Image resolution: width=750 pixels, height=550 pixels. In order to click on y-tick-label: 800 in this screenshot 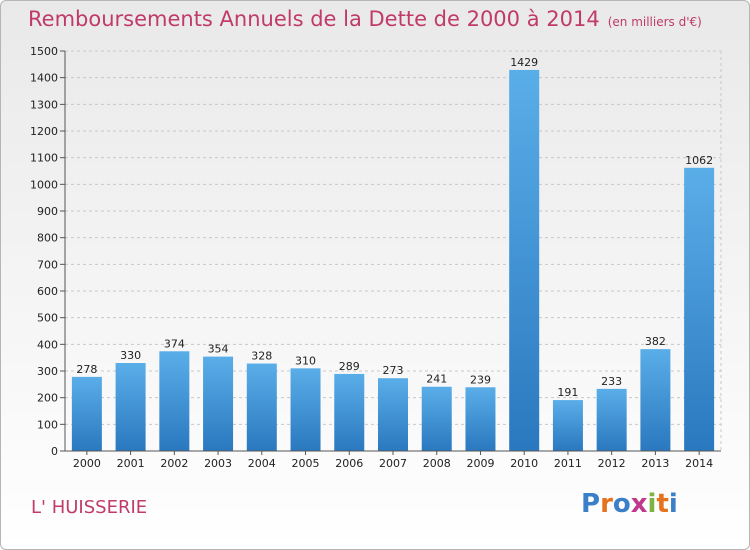, I will do `click(47, 238)`.